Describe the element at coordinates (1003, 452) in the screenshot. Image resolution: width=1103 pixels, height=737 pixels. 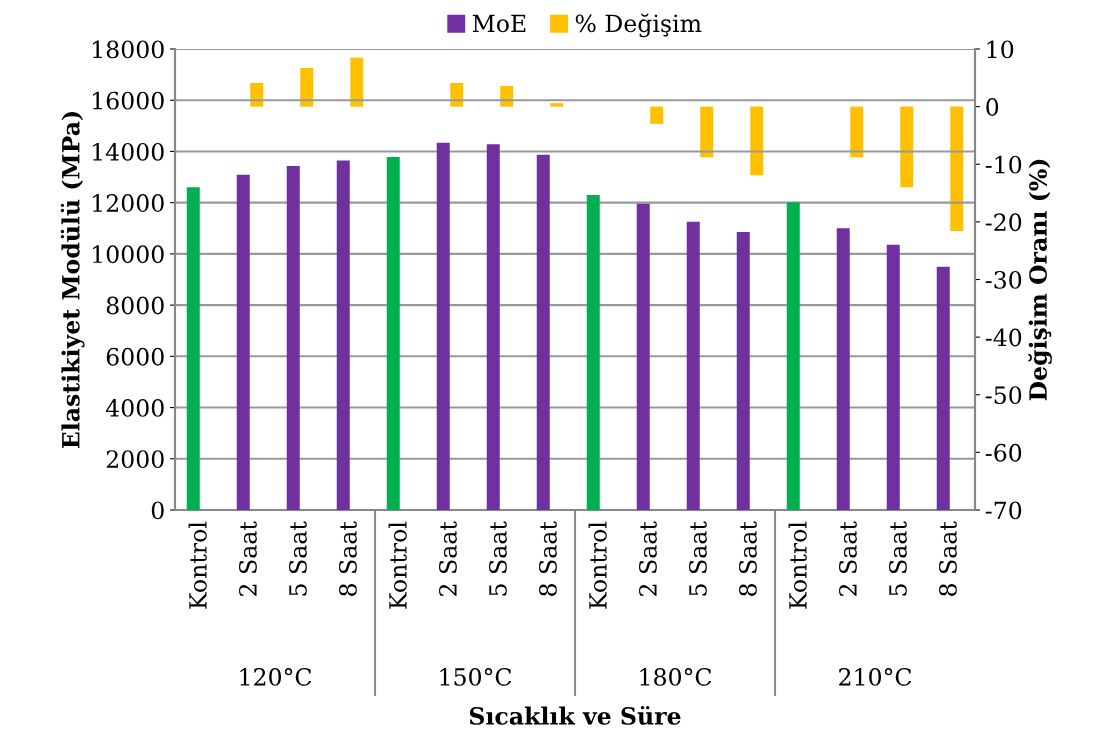
I see `y2-tick-label: -60` at that location.